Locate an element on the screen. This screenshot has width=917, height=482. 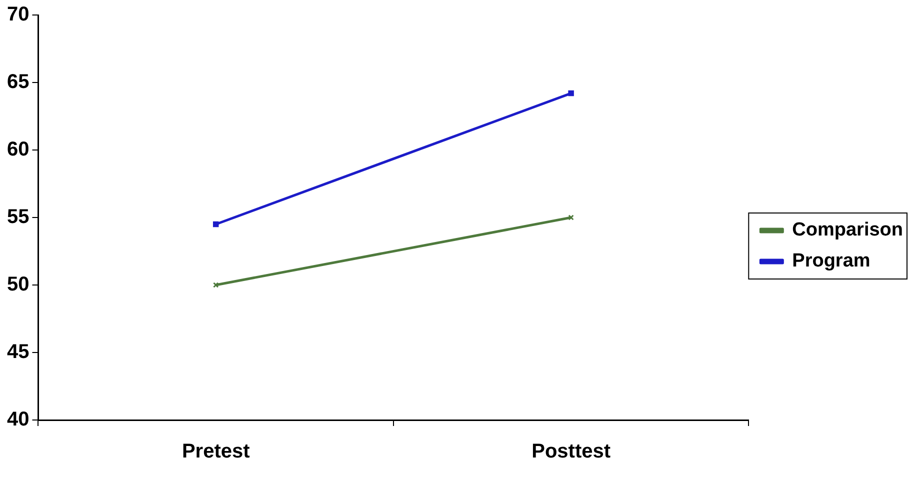
y-tick-label: 45 is located at coordinates (18, 352).